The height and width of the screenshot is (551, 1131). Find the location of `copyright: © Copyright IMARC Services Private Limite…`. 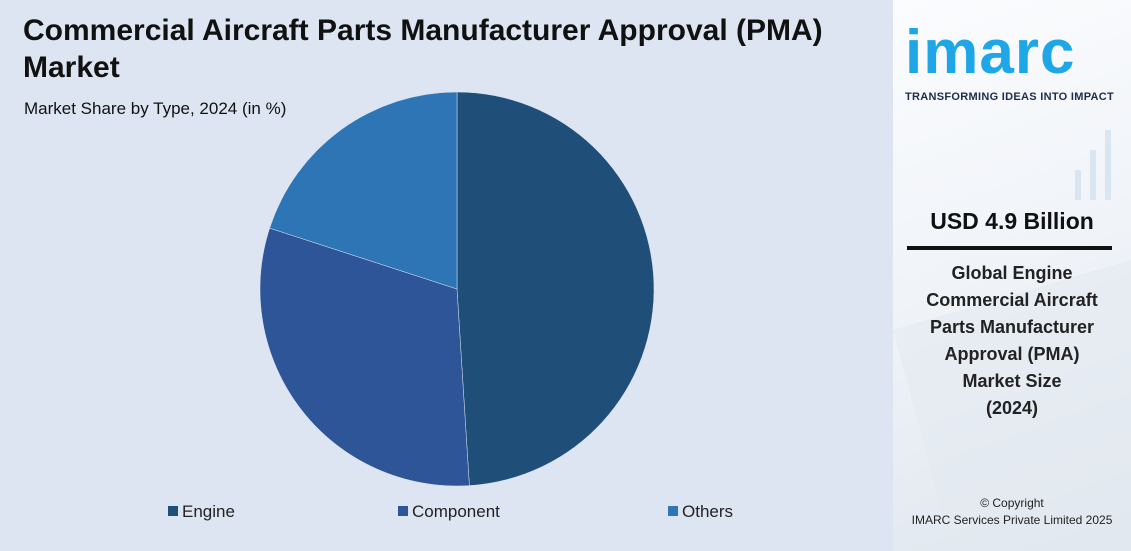

copyright: © Copyright IMARC Services Private Limite… is located at coordinates (1012, 512).